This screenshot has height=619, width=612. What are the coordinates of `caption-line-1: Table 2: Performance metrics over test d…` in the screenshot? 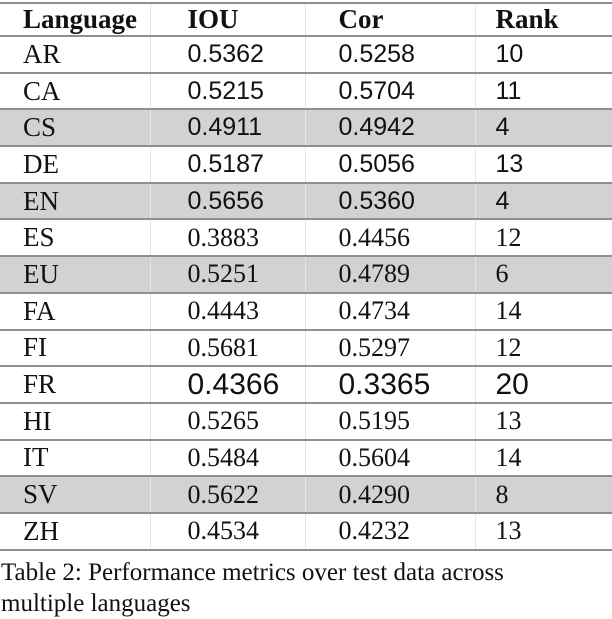 It's located at (252, 572).